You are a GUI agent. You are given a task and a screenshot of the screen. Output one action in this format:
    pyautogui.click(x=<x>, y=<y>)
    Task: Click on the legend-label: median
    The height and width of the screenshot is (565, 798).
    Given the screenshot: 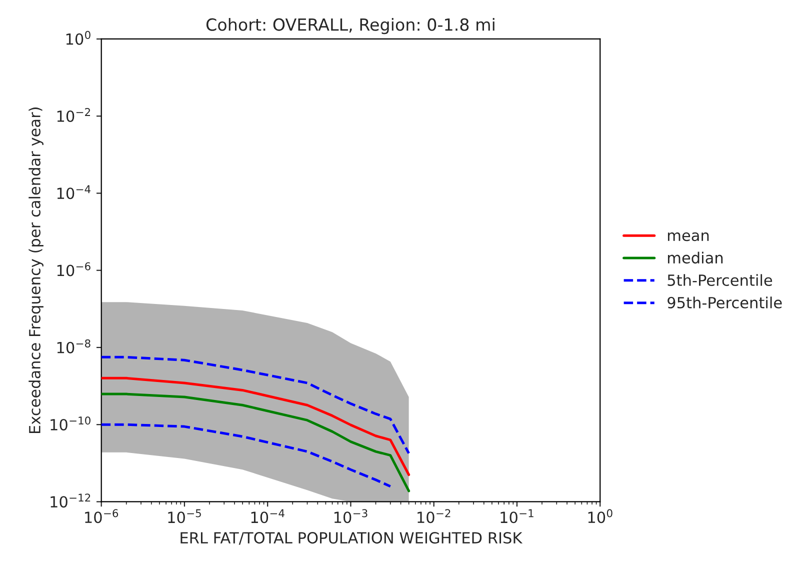 What is the action you would take?
    pyautogui.click(x=695, y=258)
    